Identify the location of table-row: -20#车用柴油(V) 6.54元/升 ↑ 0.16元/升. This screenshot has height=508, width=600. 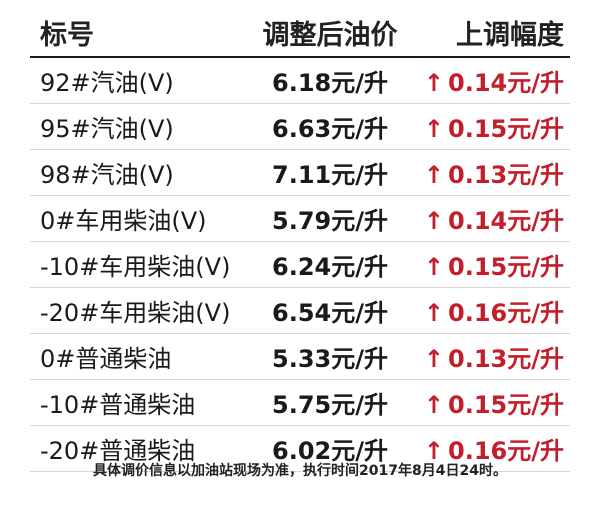
(300, 311).